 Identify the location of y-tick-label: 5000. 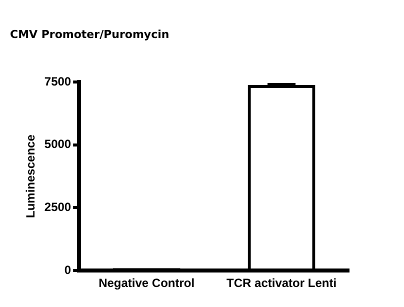
(58, 144).